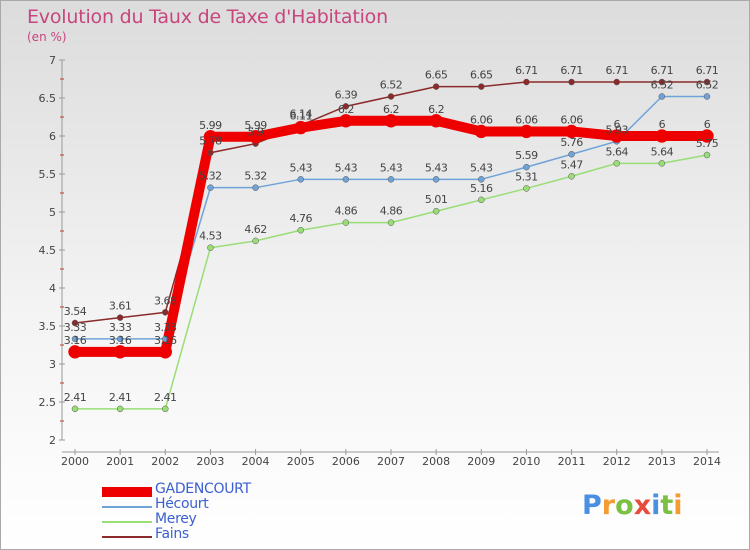 Image resolution: width=750 pixels, height=550 pixels. I want to click on x-tick-label: 2008, so click(436, 461).